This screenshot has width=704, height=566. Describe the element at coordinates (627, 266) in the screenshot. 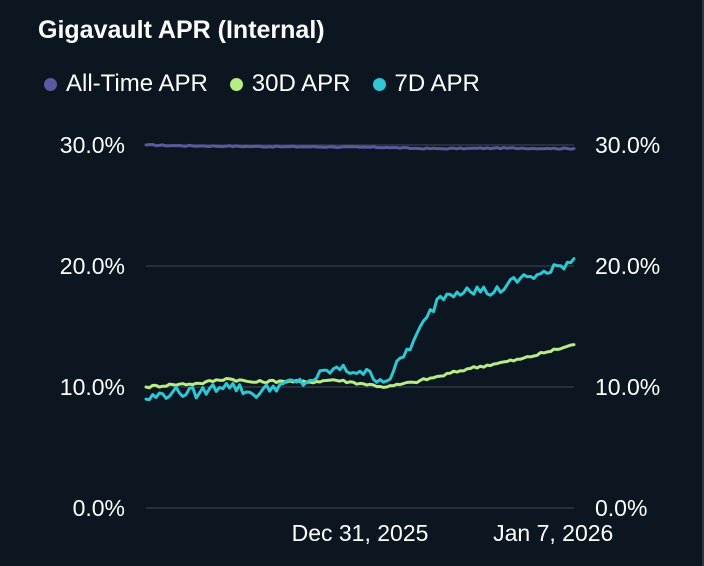

I see `y-tick-right-20: 20.0%` at that location.